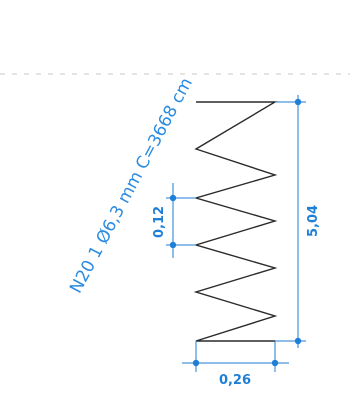 This screenshot has height=406, width=350. Describe the element at coordinates (298, 102) in the screenshot. I see `height-dimension-tick-top` at that location.